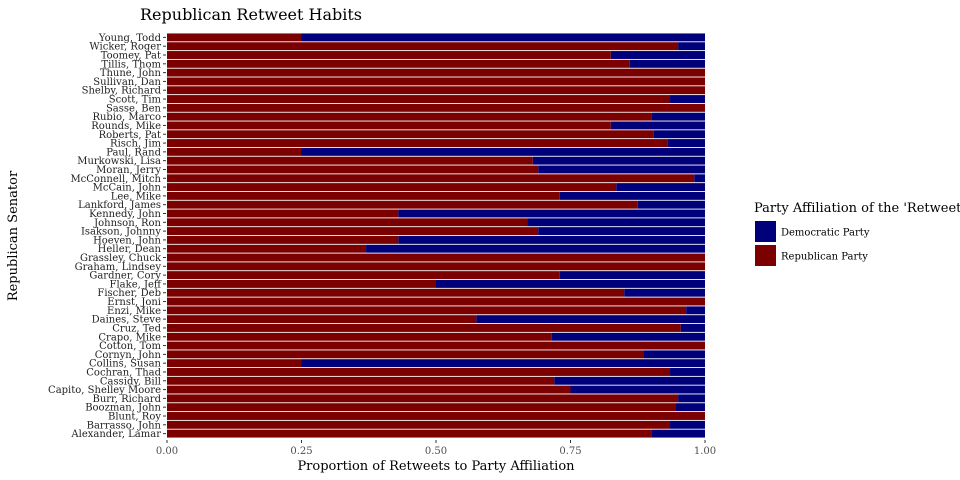 The width and height of the screenshot is (960, 480). I want to click on y-tick-label: Scott, Tim, so click(135, 100).